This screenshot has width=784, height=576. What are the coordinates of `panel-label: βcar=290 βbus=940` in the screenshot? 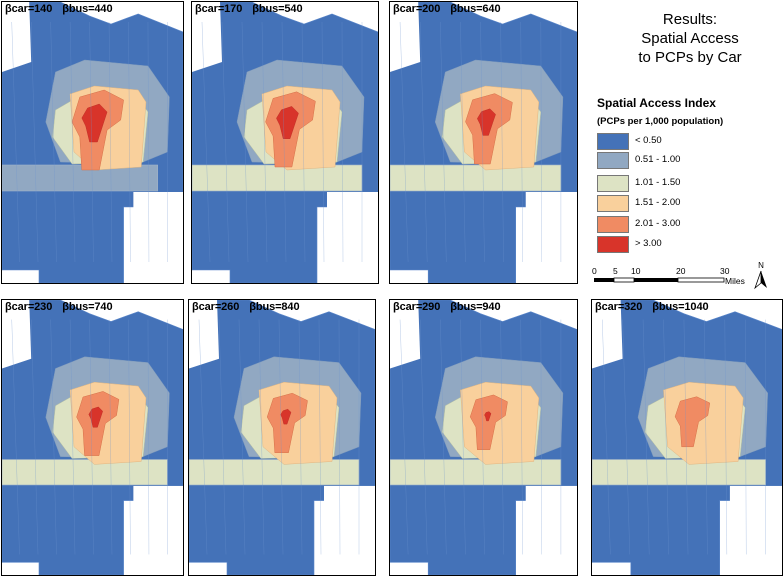 It's located at (447, 307).